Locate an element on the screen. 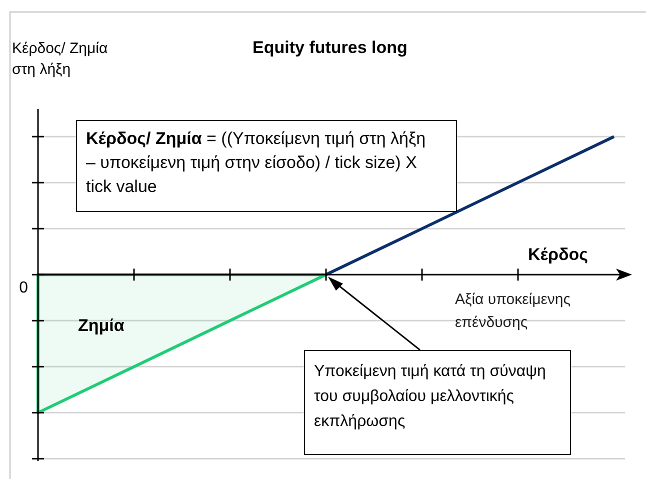 This screenshot has width=646, height=479. chart-title: Equity futures long is located at coordinates (330, 47).